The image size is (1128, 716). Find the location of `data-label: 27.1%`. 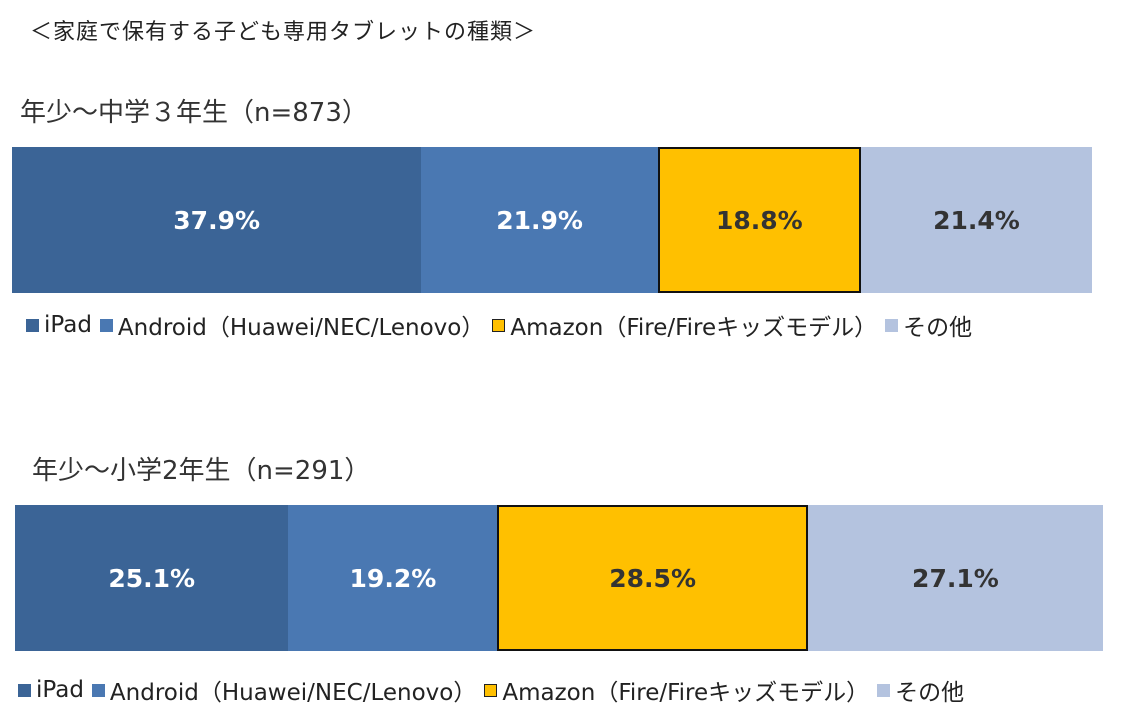

data-label: 27.1% is located at coordinates (955, 578).